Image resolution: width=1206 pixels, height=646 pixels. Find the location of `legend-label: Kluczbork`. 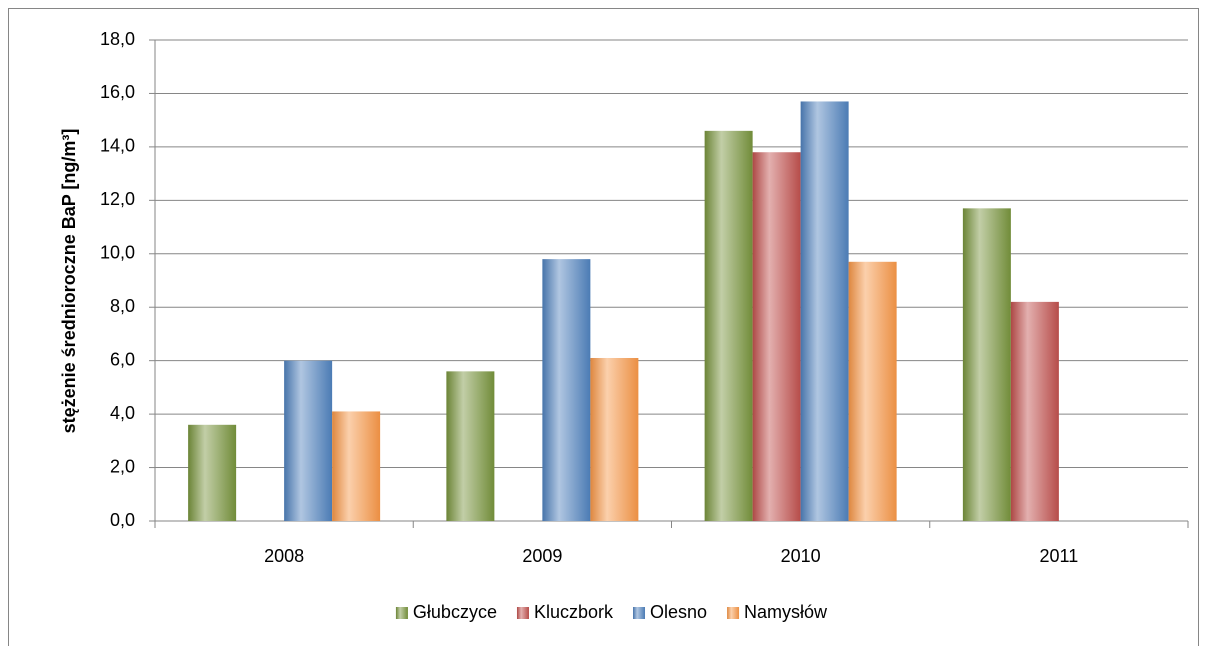

legend-label: Kluczbork is located at coordinates (574, 612).